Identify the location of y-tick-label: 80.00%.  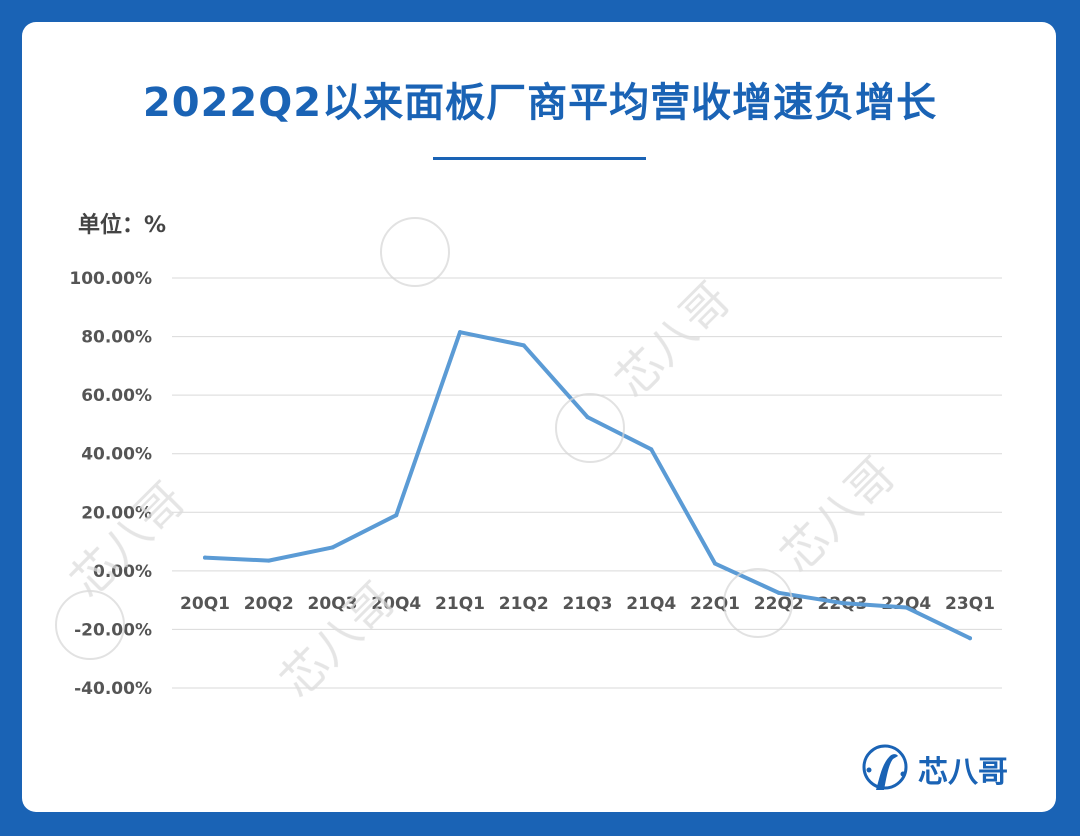
(116, 338).